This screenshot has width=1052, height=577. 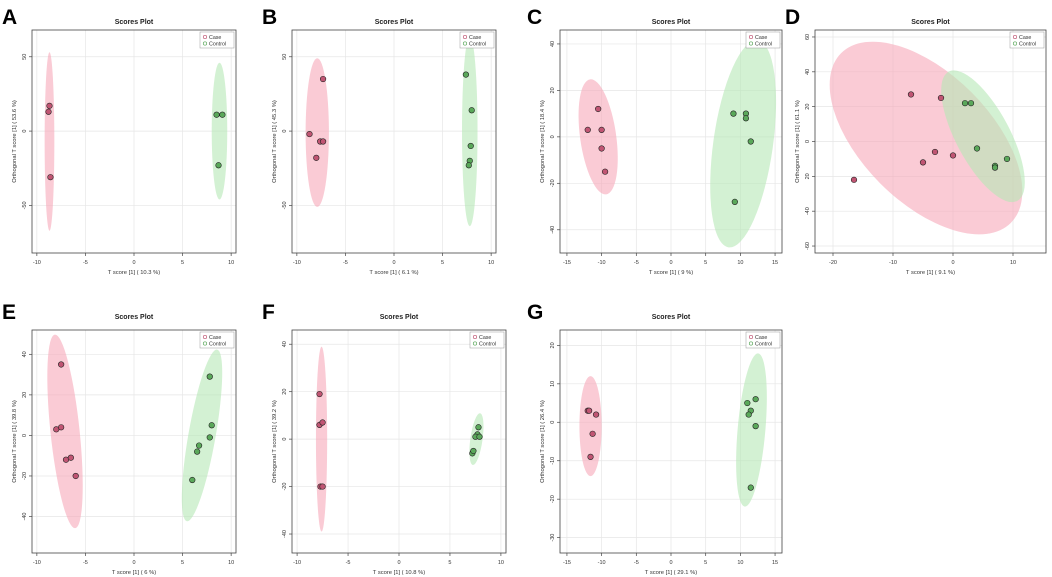 I want to click on y-tick-label: 60, so click(x=808, y=37).